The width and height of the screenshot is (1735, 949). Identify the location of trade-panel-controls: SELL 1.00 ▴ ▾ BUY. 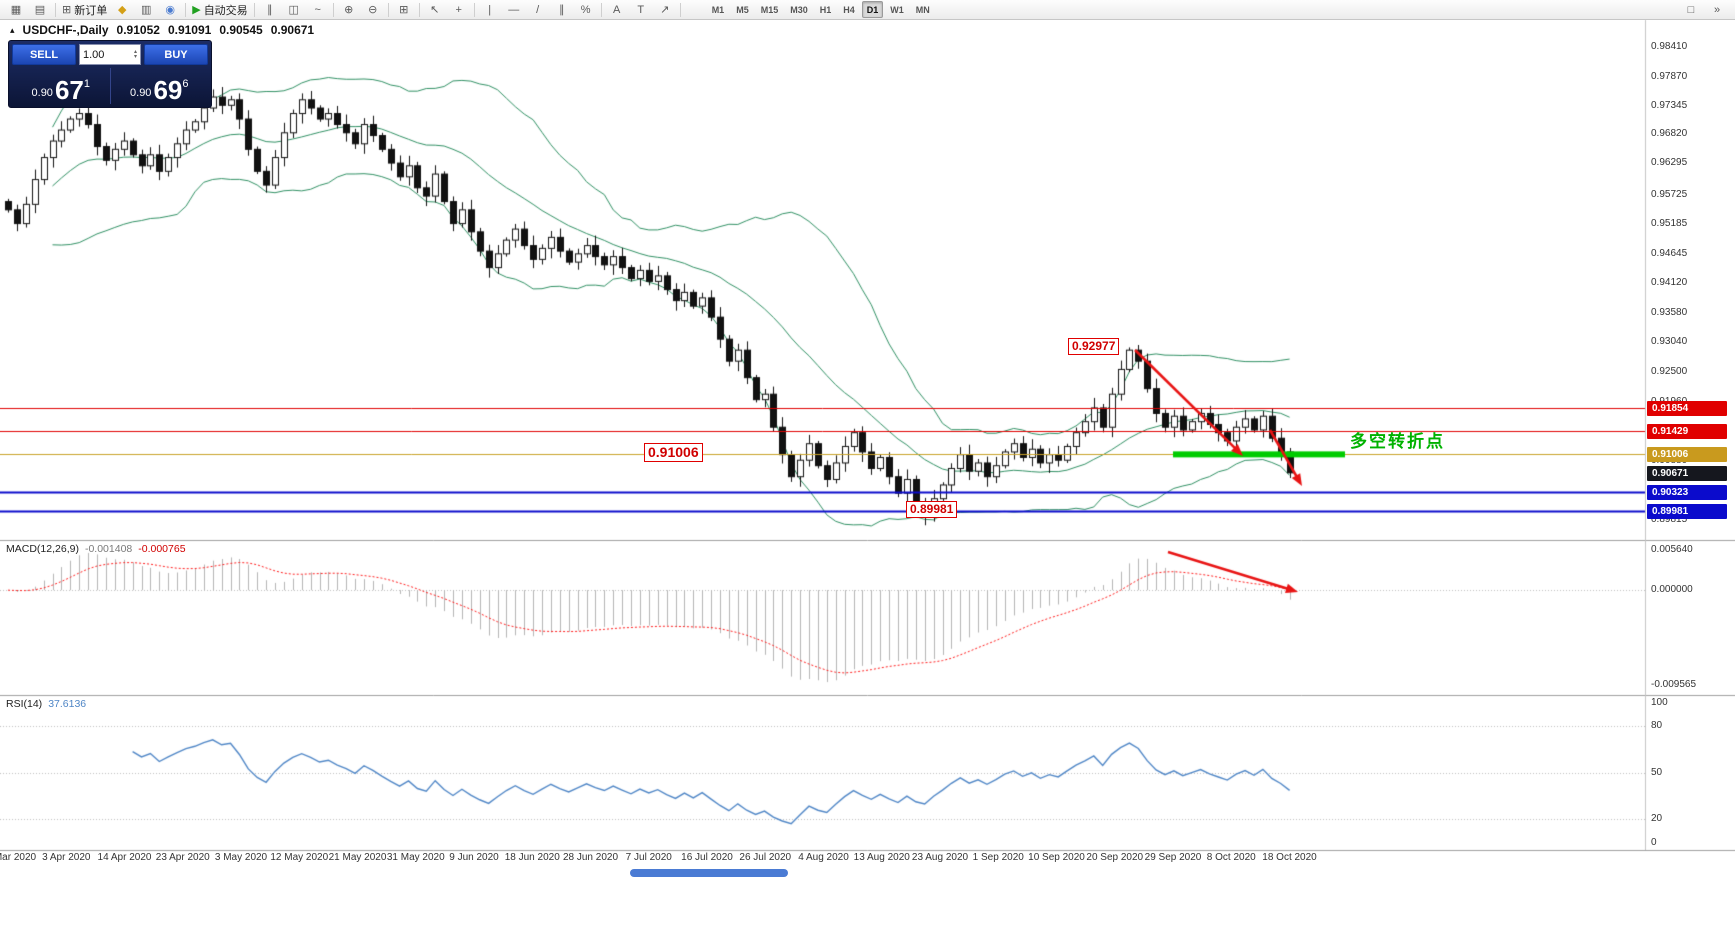
(110, 54).